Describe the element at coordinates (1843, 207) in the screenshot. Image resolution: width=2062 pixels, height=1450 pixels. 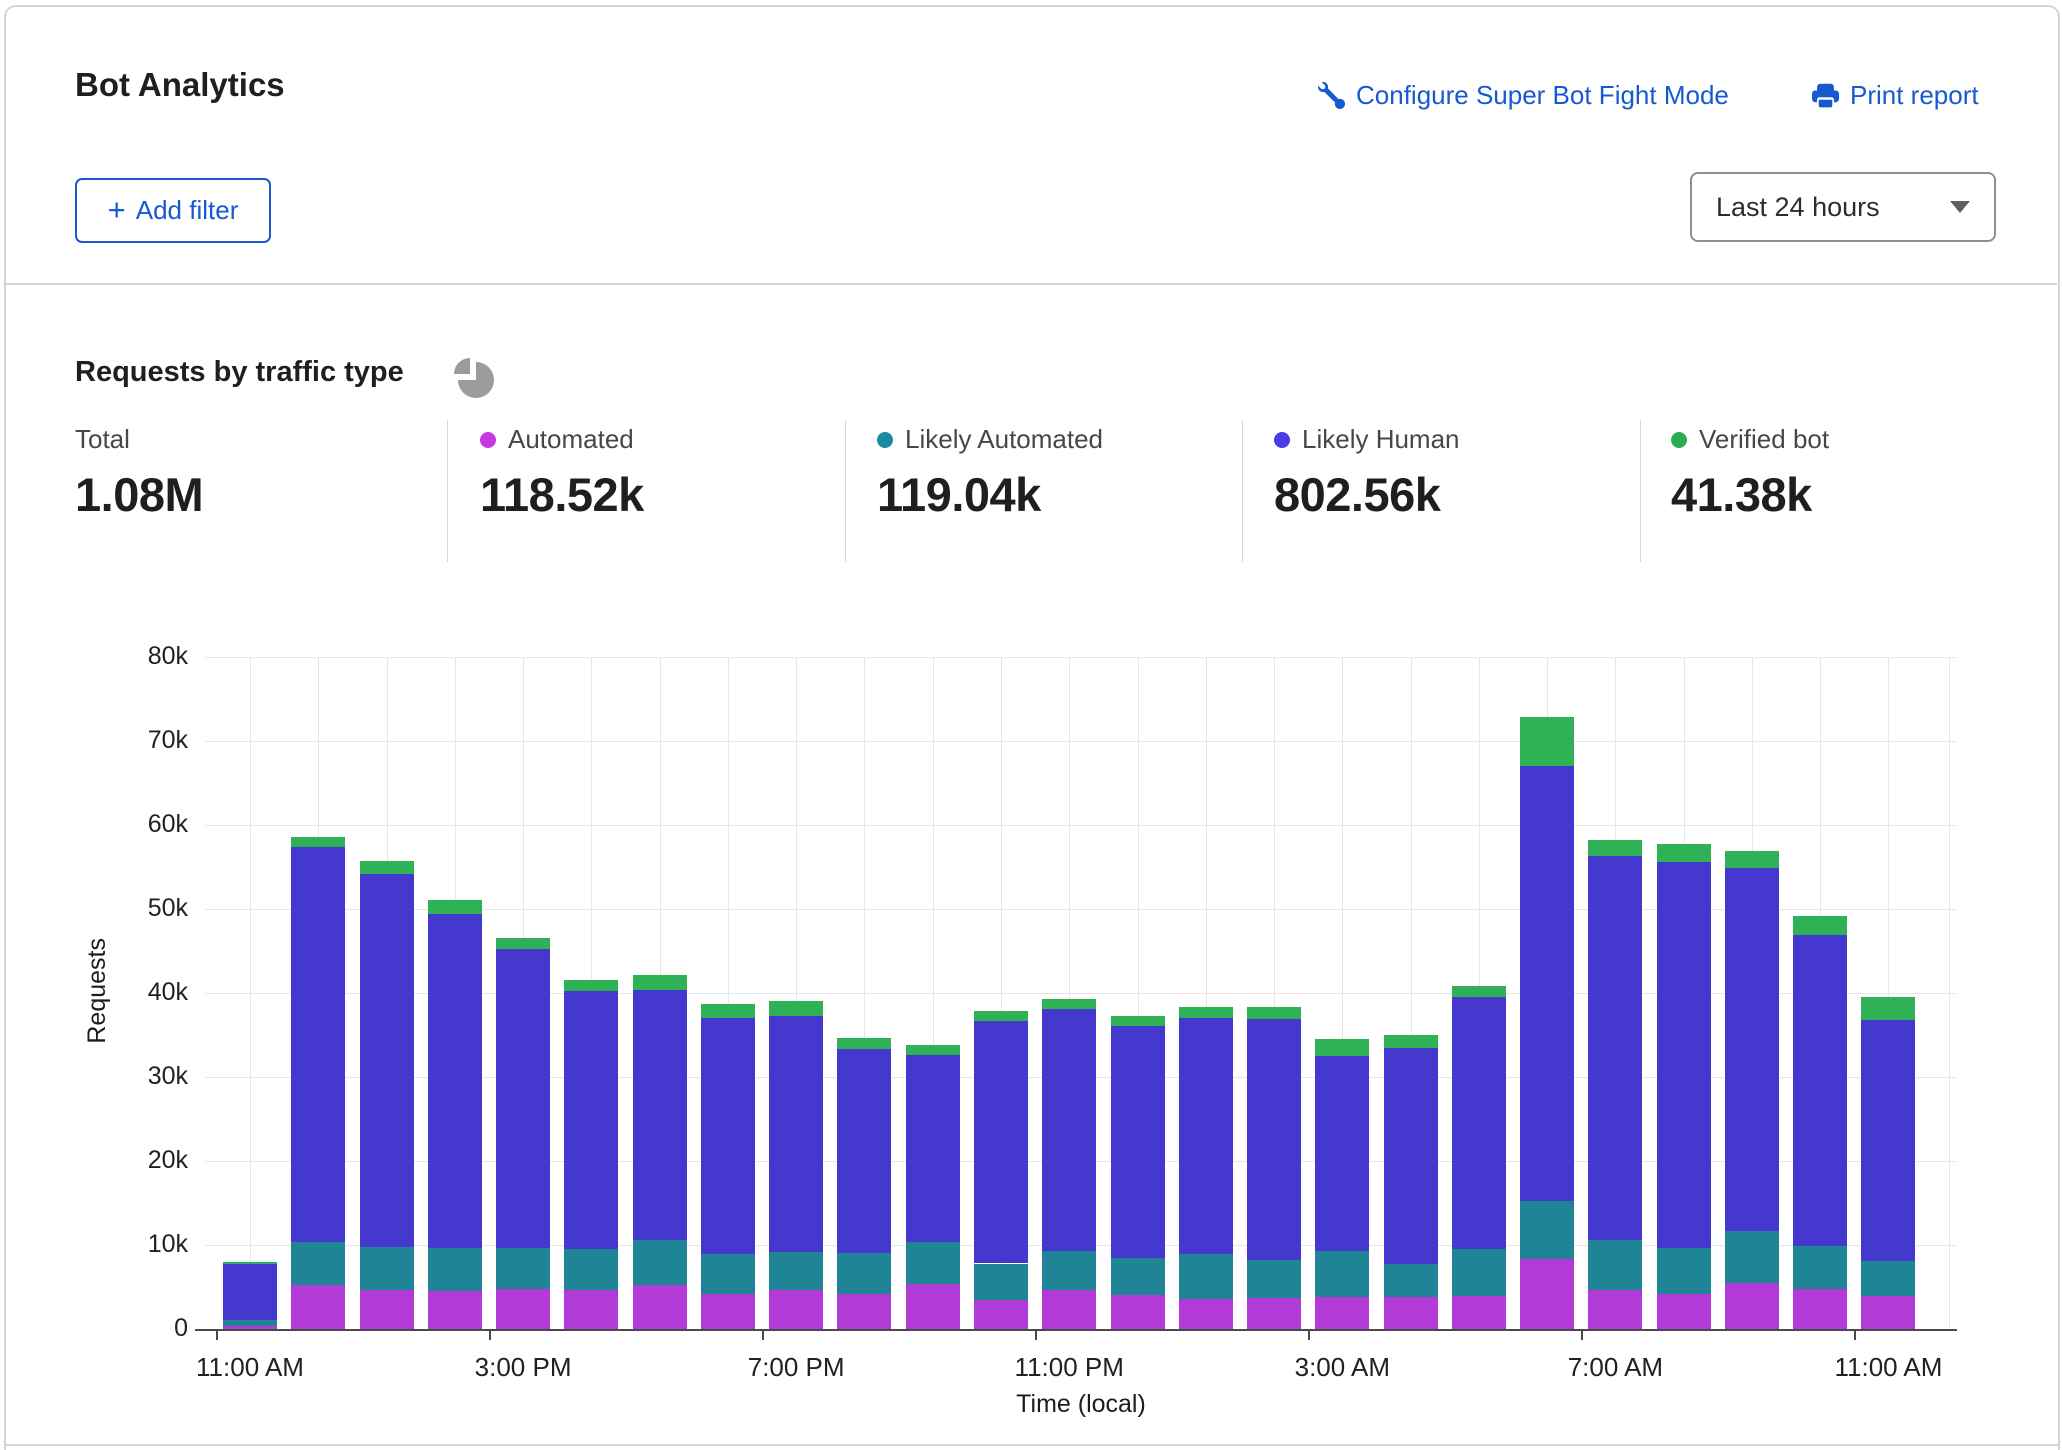
I see `time-range-select: Last 24 hours` at that location.